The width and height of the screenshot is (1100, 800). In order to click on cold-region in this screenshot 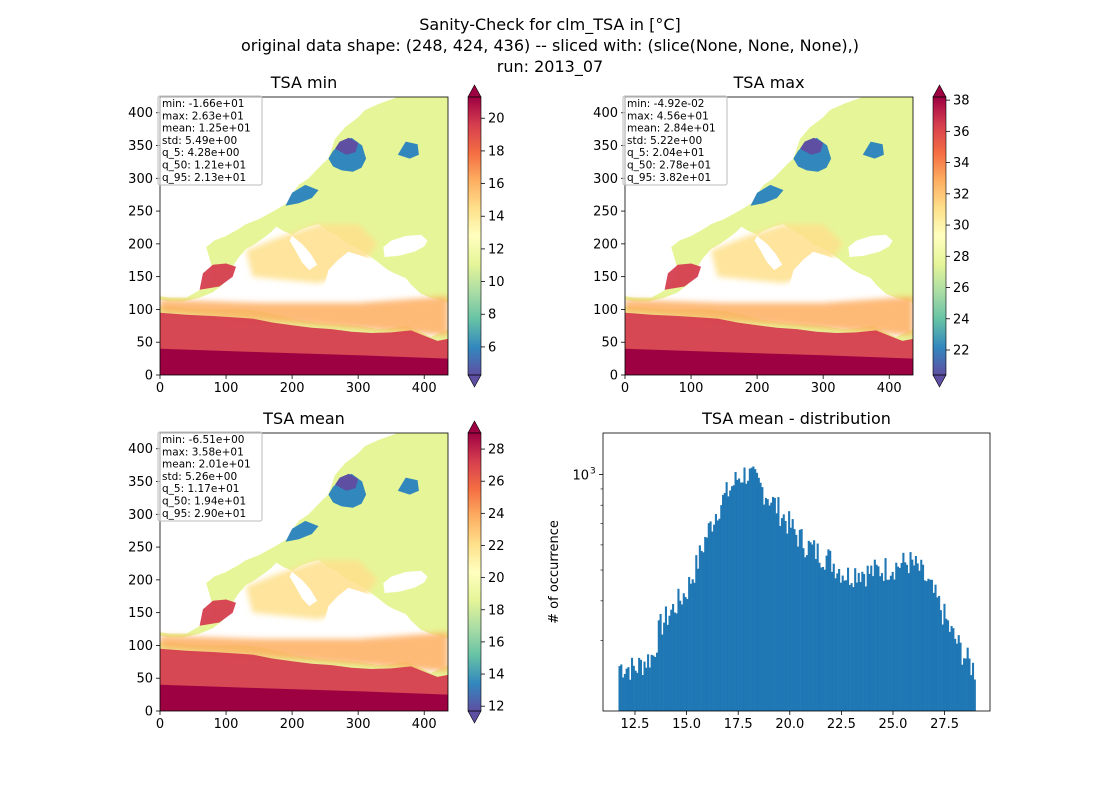, I will do `click(767, 195)`.